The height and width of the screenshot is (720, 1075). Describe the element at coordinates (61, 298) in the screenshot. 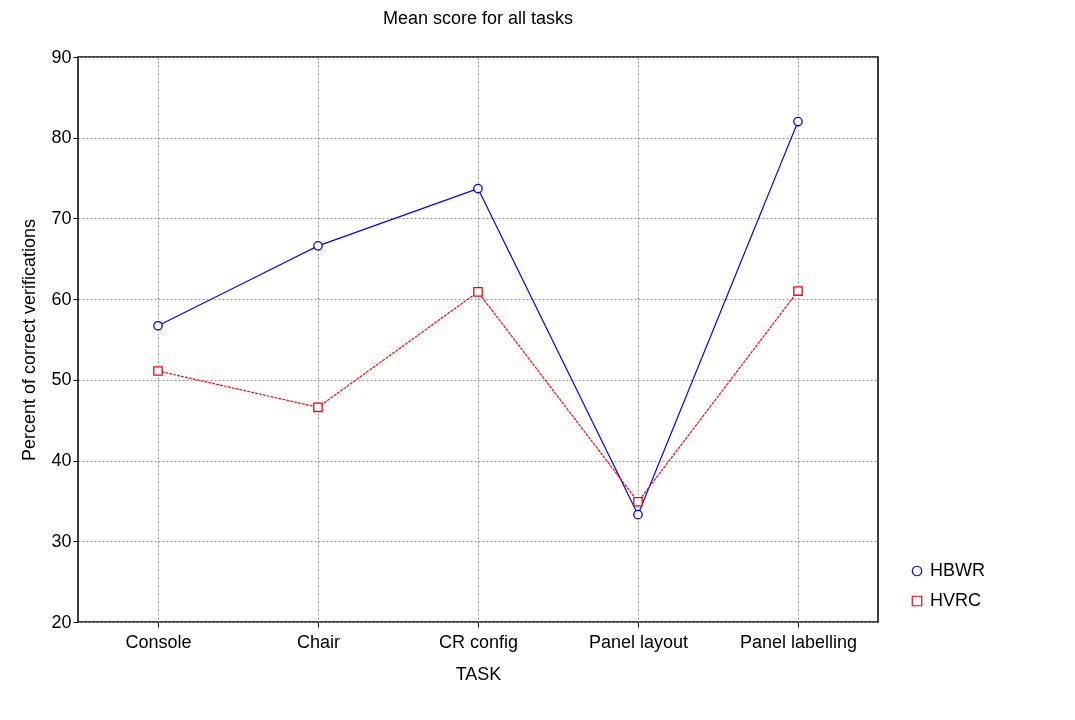

I see `y-tick-label: 60` at that location.